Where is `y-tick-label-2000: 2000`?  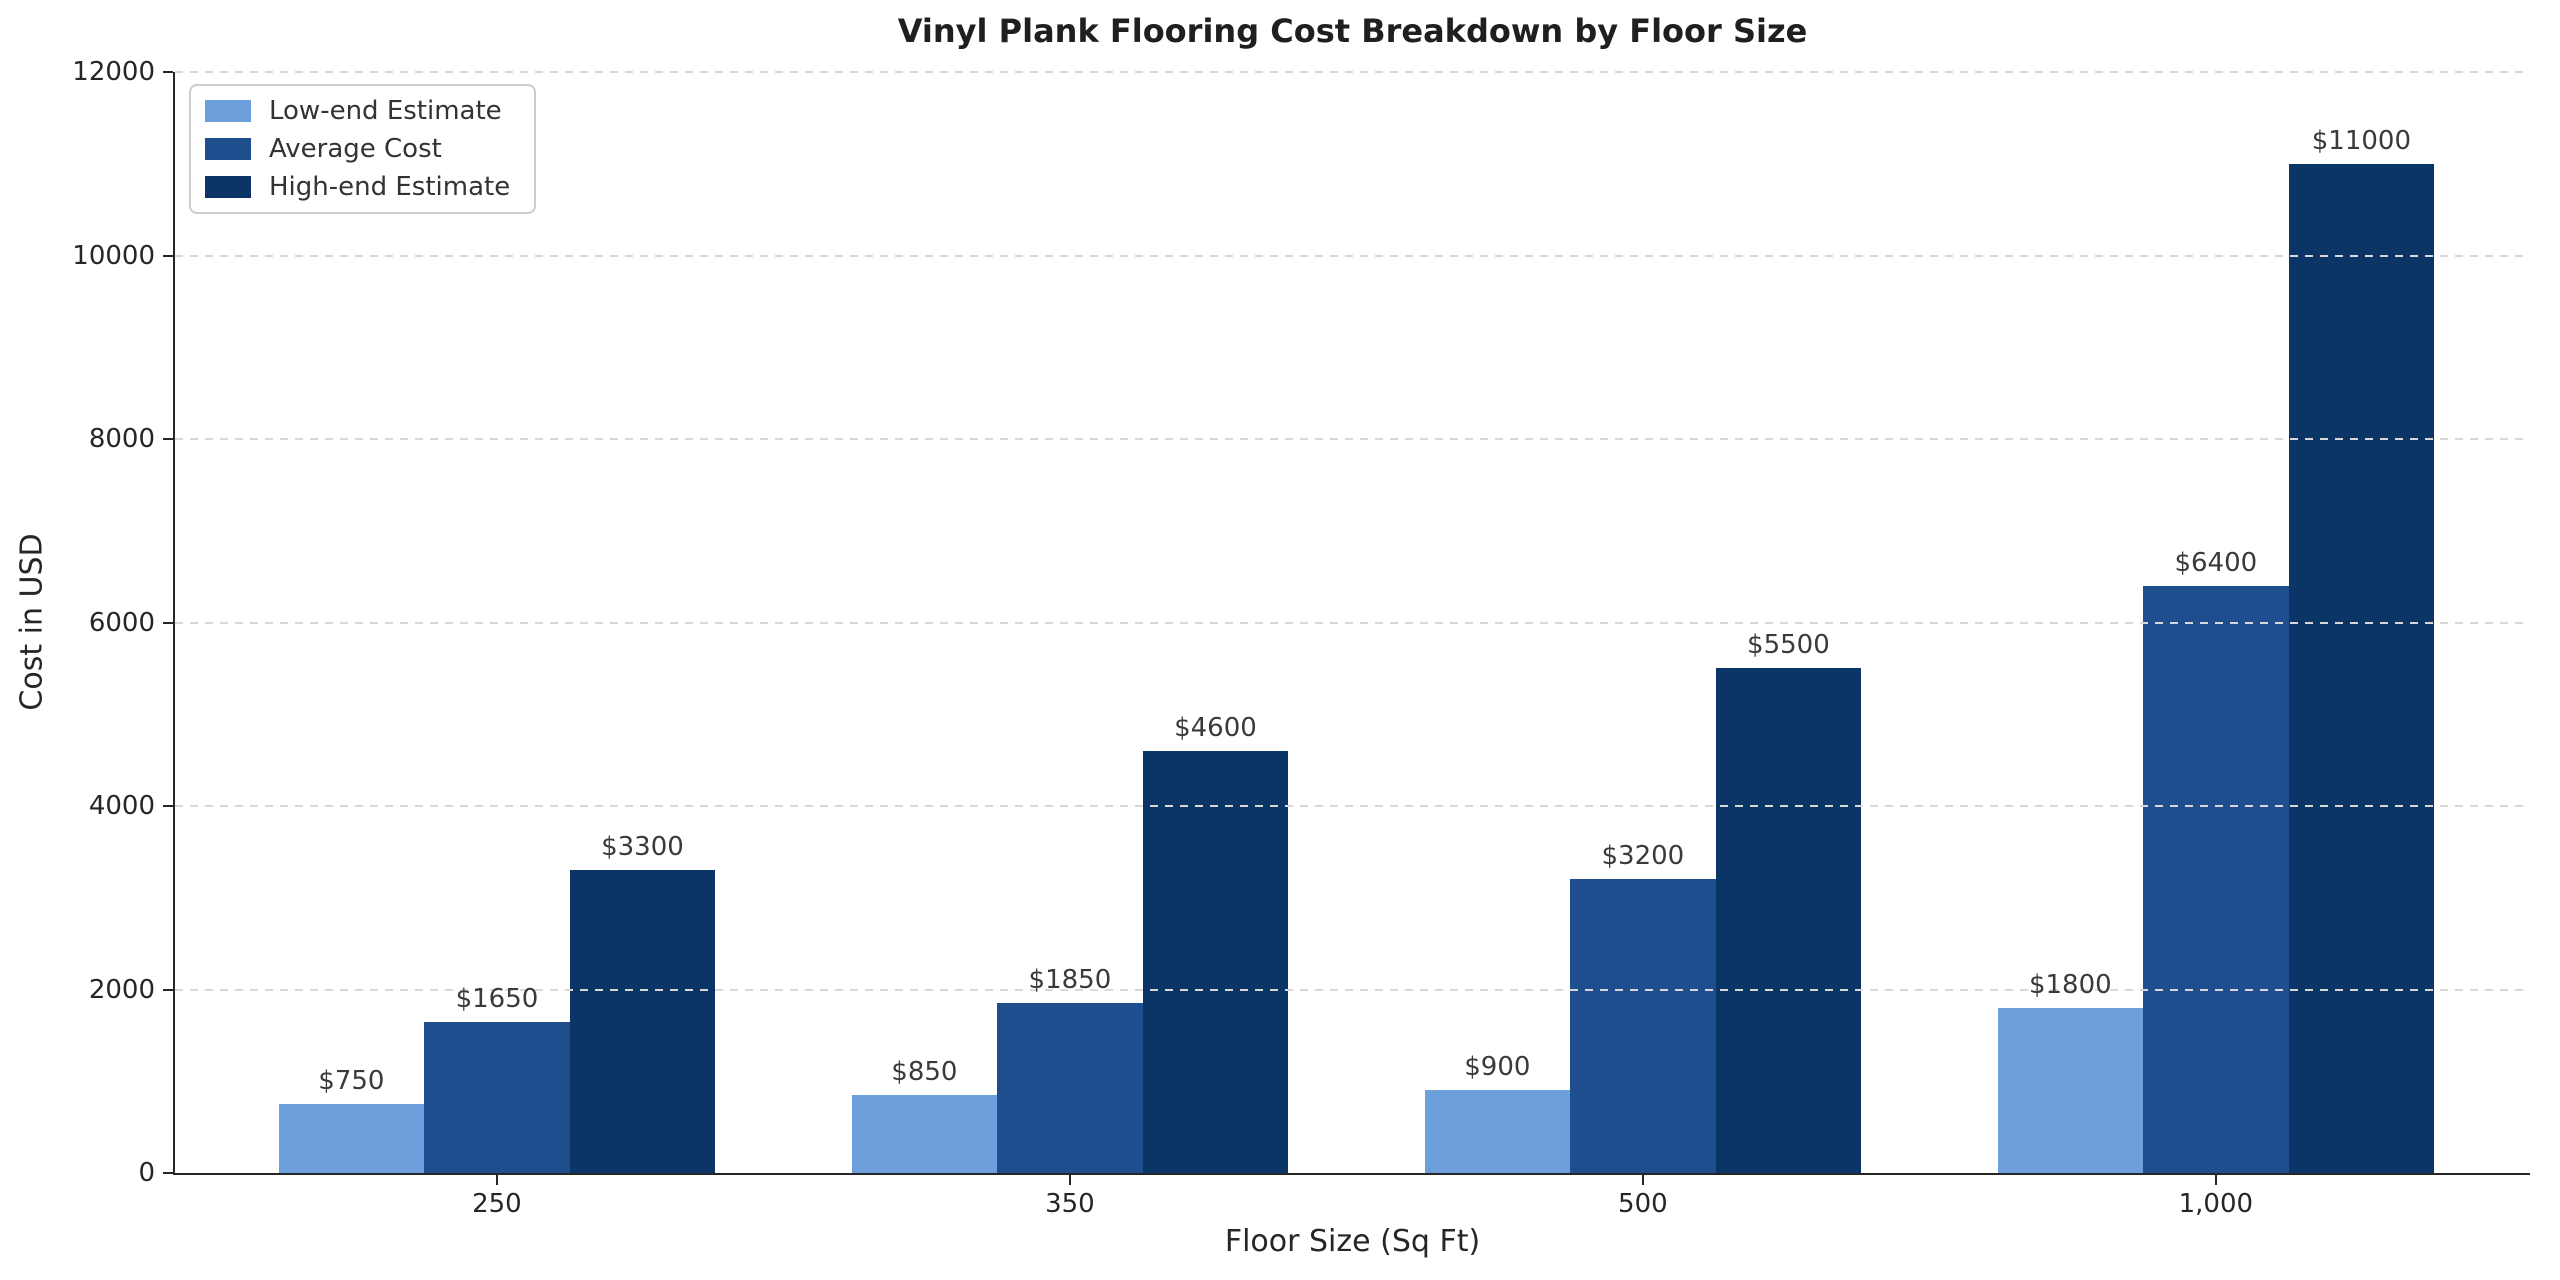 y-tick-label-2000: 2000 is located at coordinates (121, 989).